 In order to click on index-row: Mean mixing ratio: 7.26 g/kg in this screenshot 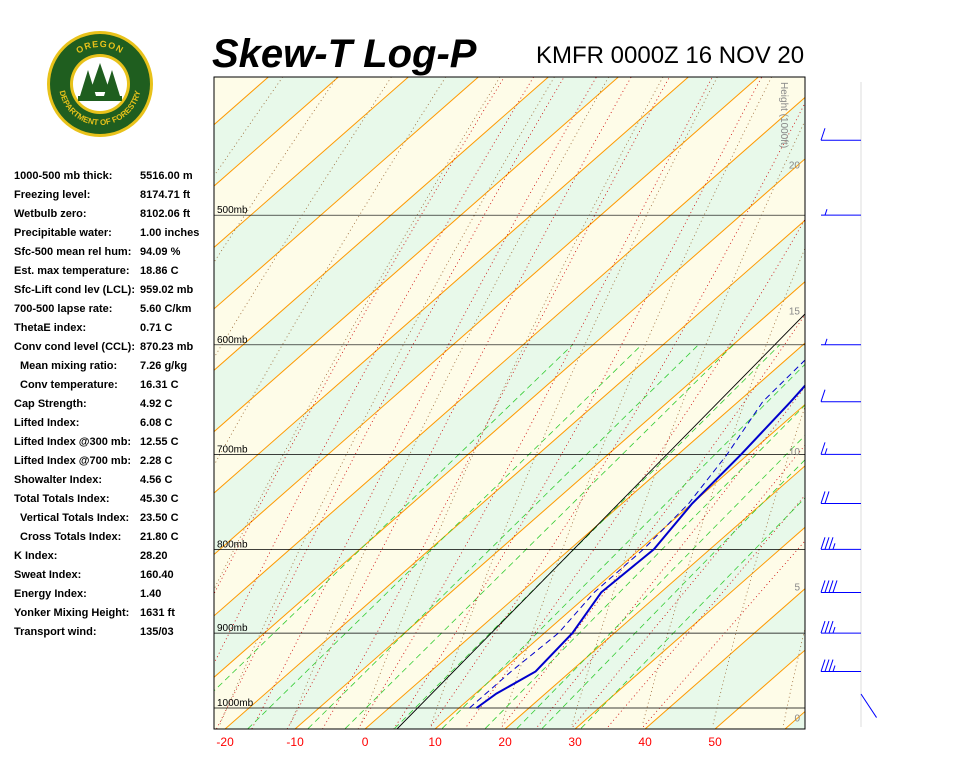, I will do `click(114, 369)`.